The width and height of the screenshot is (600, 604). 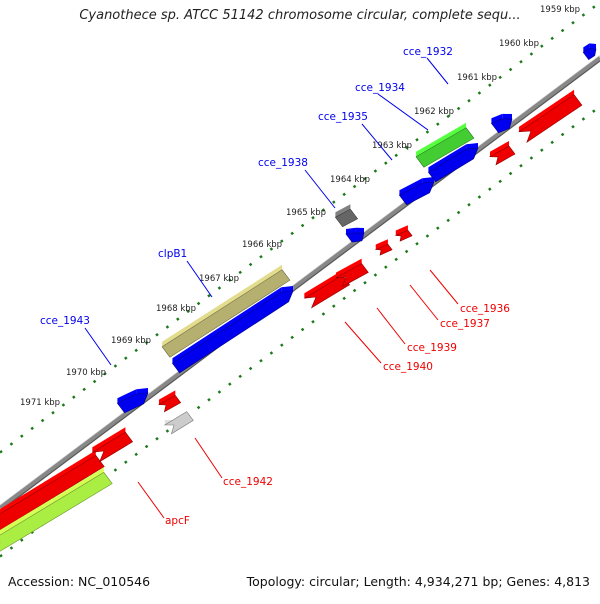 I want to click on gene-forward-large-top, so click(x=227, y=325).